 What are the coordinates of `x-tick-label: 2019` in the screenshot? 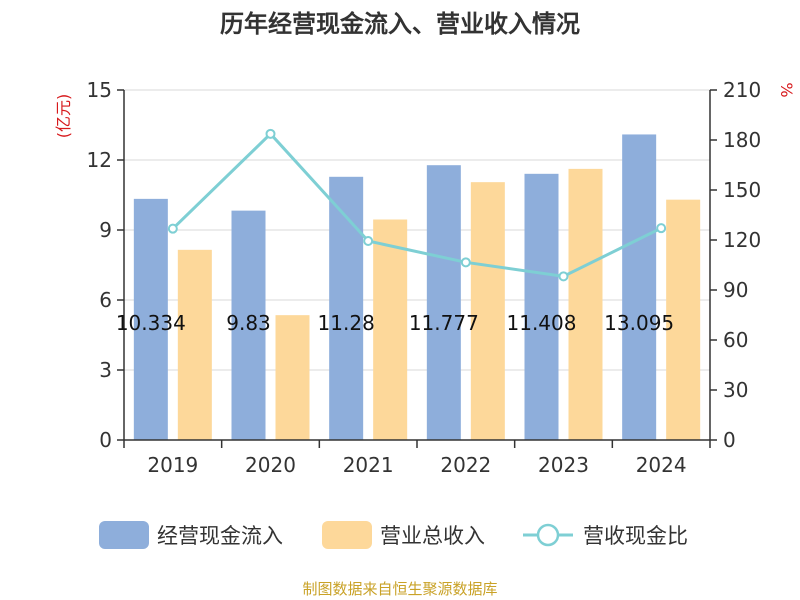 It's located at (172, 465).